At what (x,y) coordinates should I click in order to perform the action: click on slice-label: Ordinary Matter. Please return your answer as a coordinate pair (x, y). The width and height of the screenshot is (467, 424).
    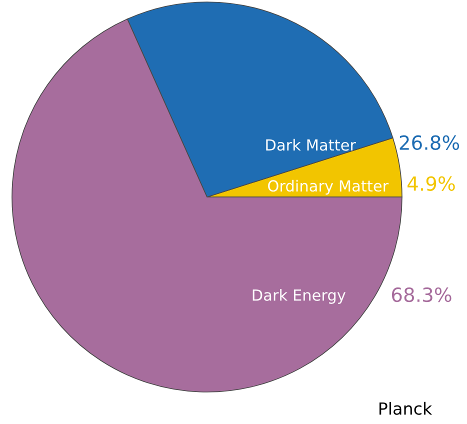
    Looking at the image, I should click on (328, 187).